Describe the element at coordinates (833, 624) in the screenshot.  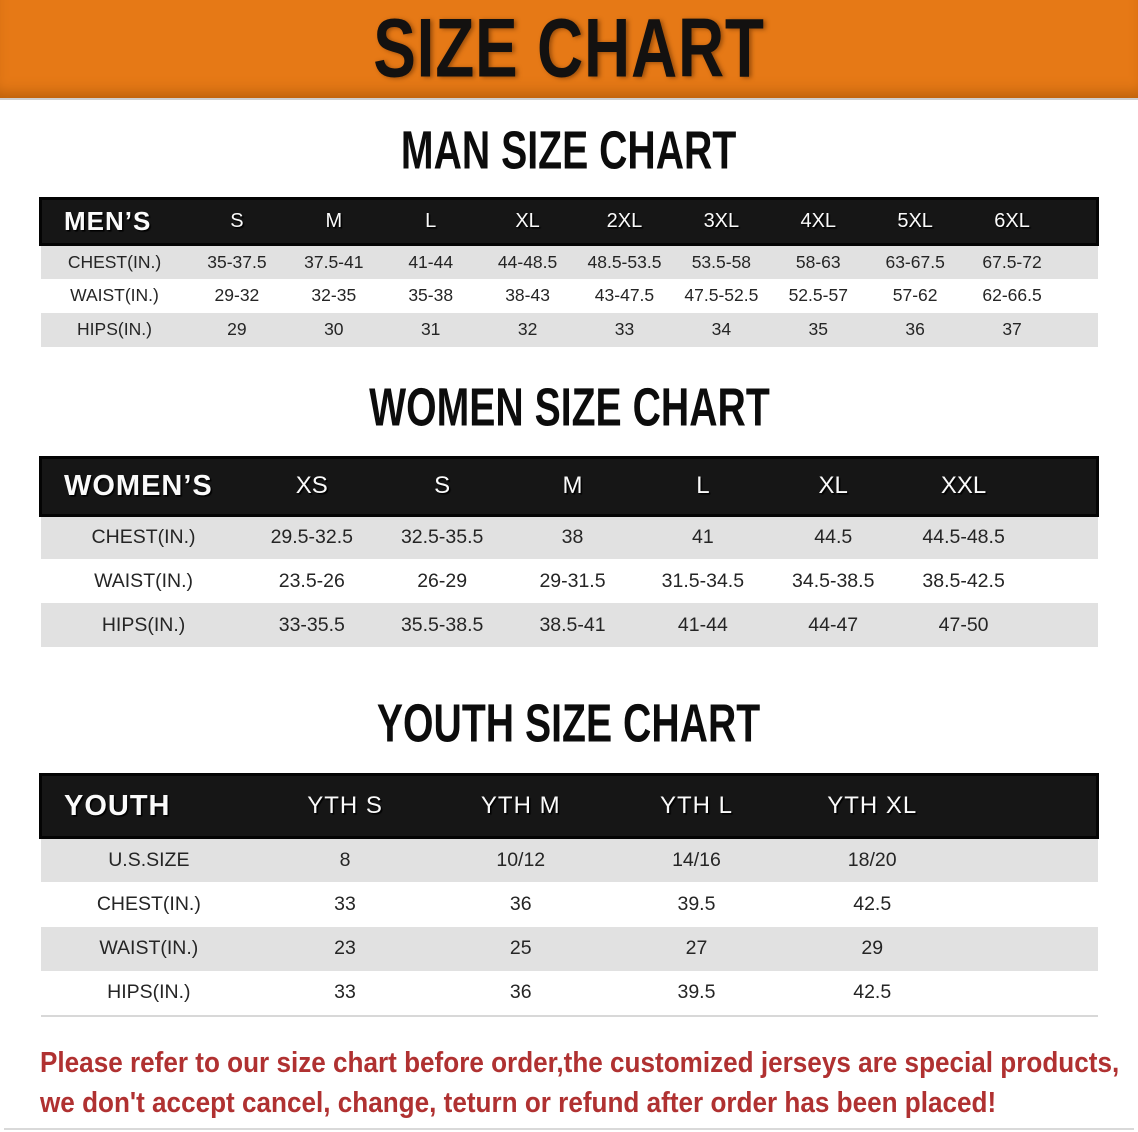
I see `cell-value: 44-47` at that location.